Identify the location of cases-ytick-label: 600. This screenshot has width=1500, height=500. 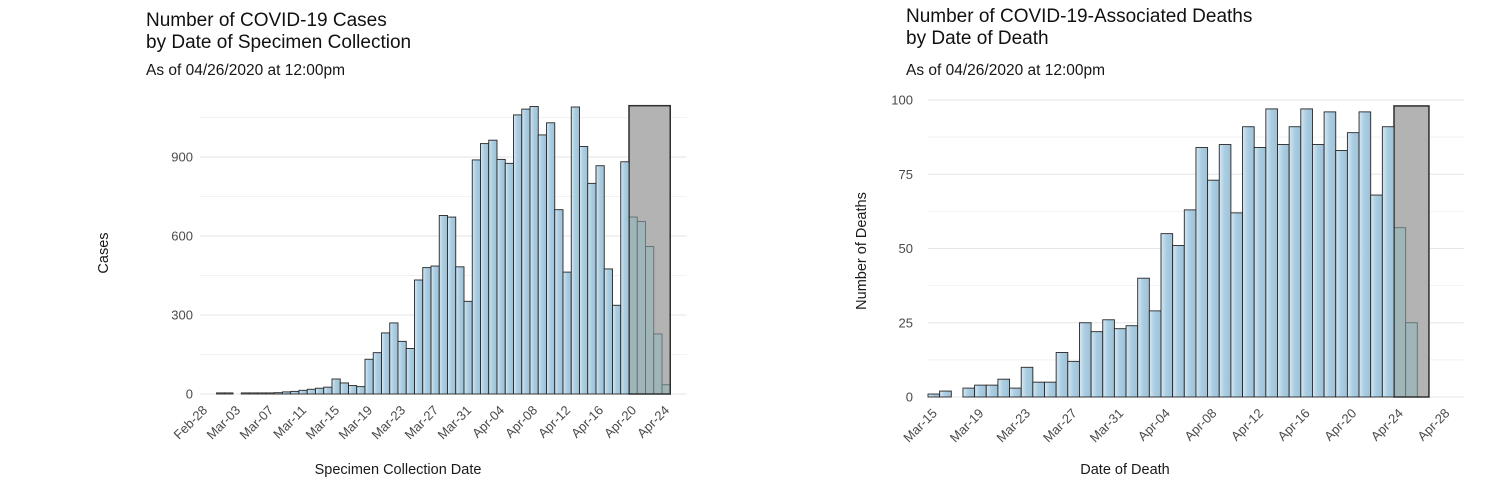
(182, 236).